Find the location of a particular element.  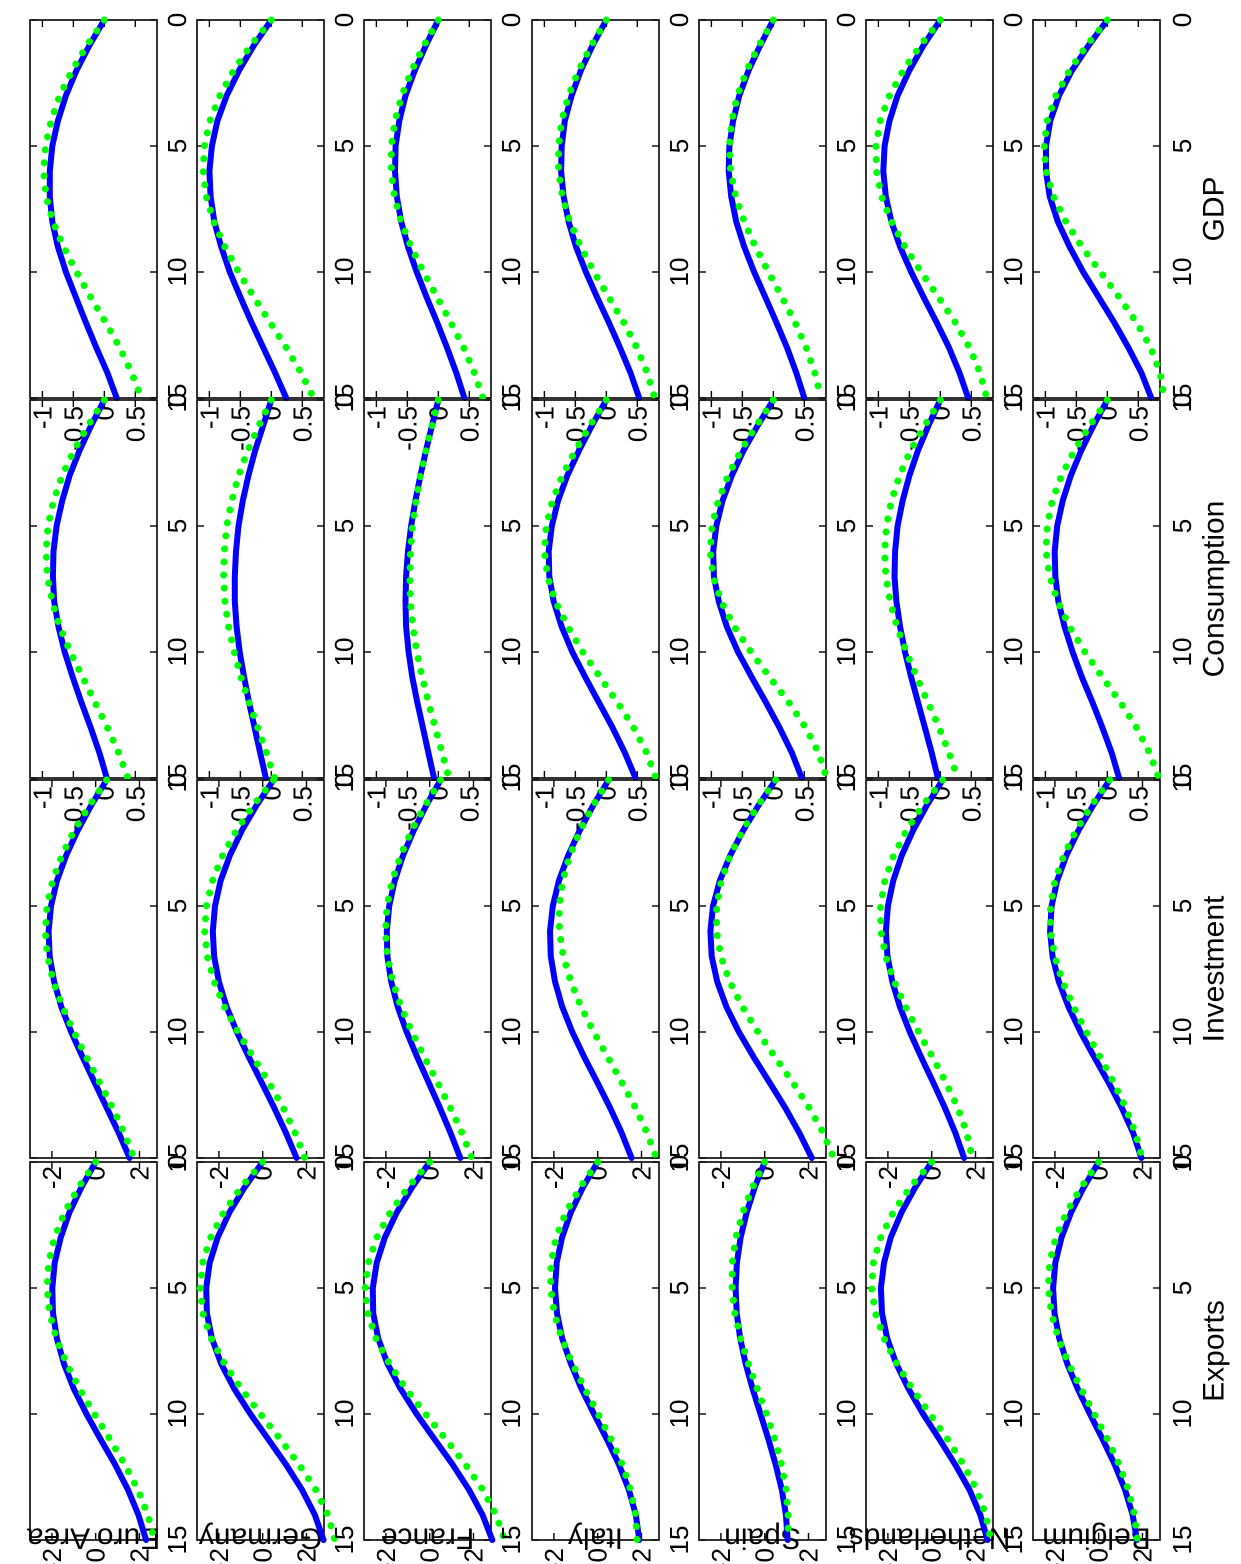

panel-italy-gdp is located at coordinates (595, 209).